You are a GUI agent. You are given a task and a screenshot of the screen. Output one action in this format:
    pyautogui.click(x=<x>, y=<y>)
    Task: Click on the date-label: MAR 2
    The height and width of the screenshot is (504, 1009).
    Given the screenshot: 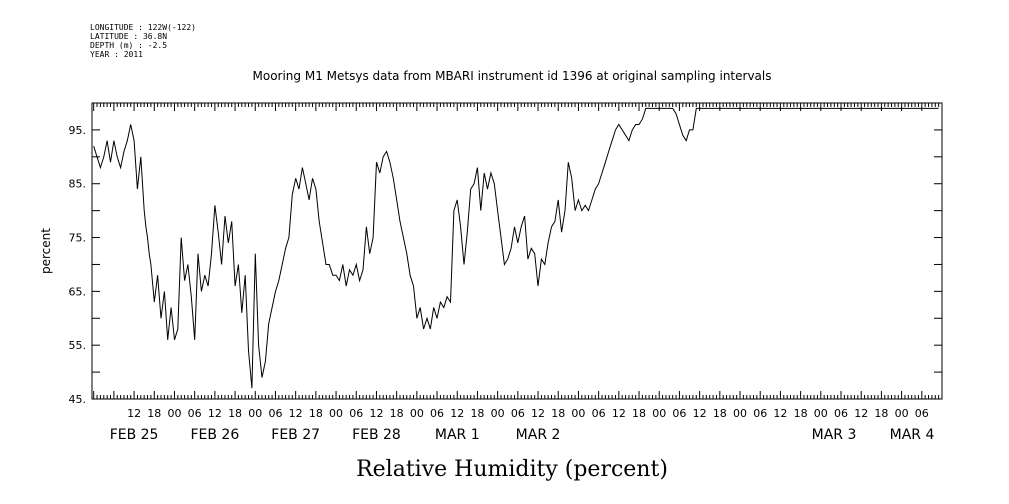 What is the action you would take?
    pyautogui.click(x=538, y=435)
    